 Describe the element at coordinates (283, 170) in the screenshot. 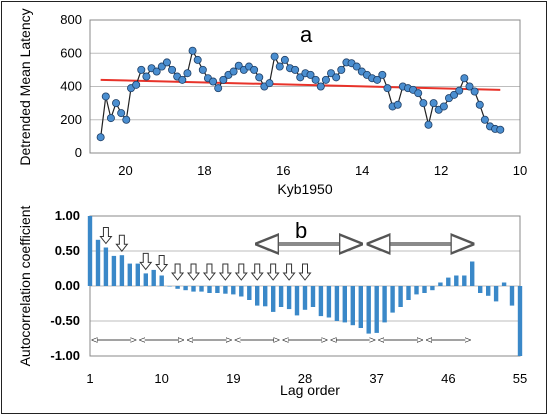

I see `panel-a-x-tick: 16` at that location.